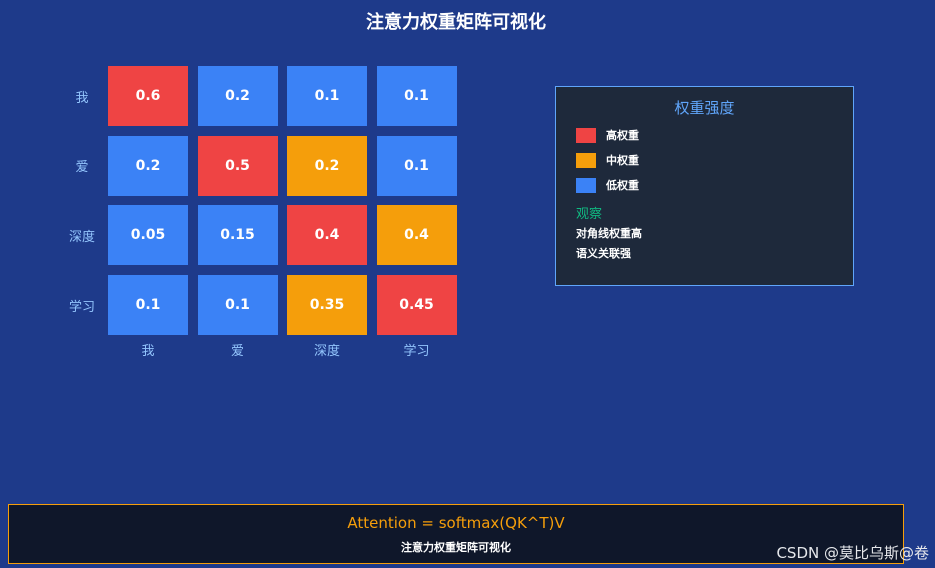 This screenshot has width=935, height=568. I want to click on legend-panel: 权重强度 高权重 中权重 低权重 观察 对角线权重高 语义关联强, so click(704, 186).